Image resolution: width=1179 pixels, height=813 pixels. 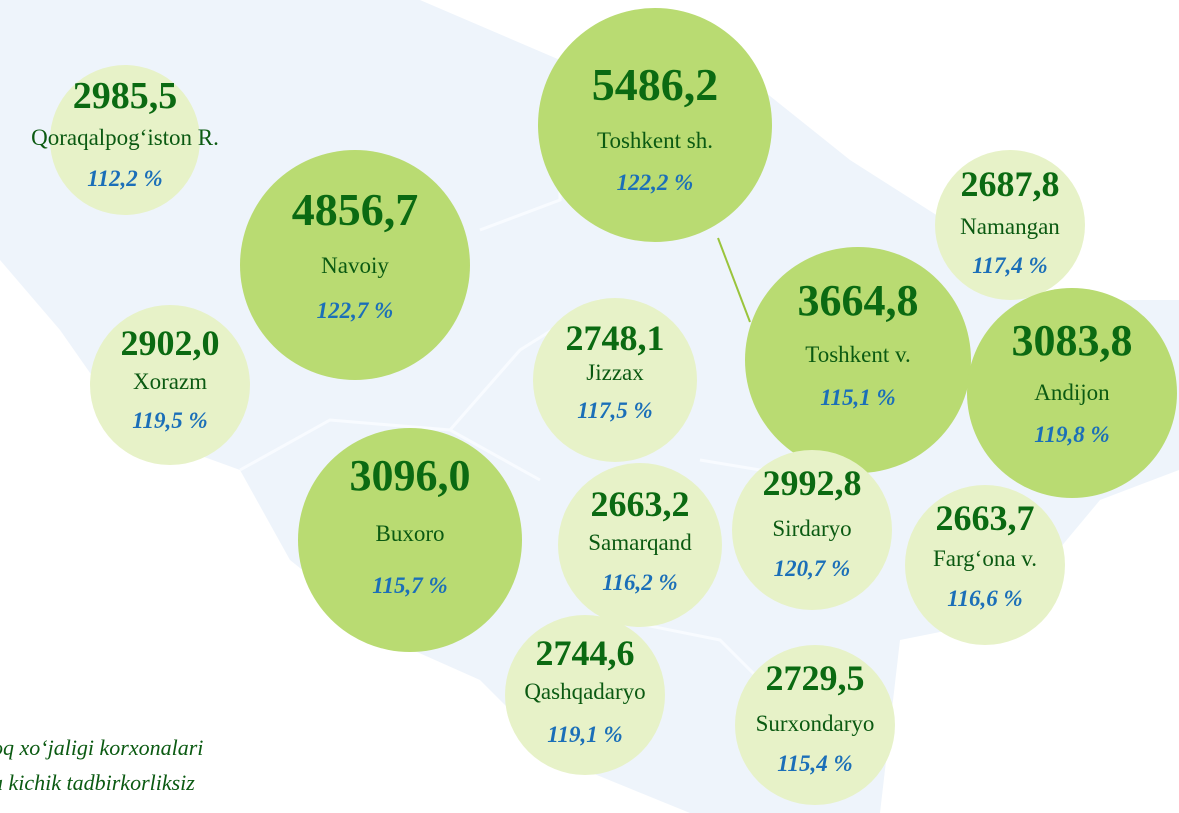 I want to click on region-percent: 116,2 %, so click(x=639, y=582).